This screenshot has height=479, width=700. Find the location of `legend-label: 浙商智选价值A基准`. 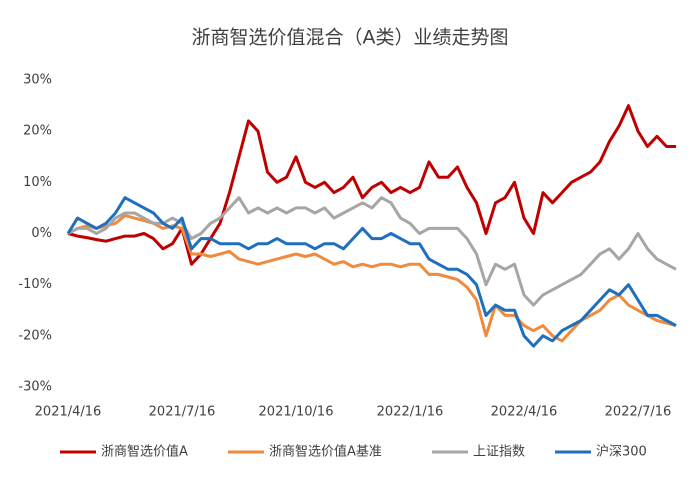

legend-label: 浙商智选价值A基准 is located at coordinates (325, 452).